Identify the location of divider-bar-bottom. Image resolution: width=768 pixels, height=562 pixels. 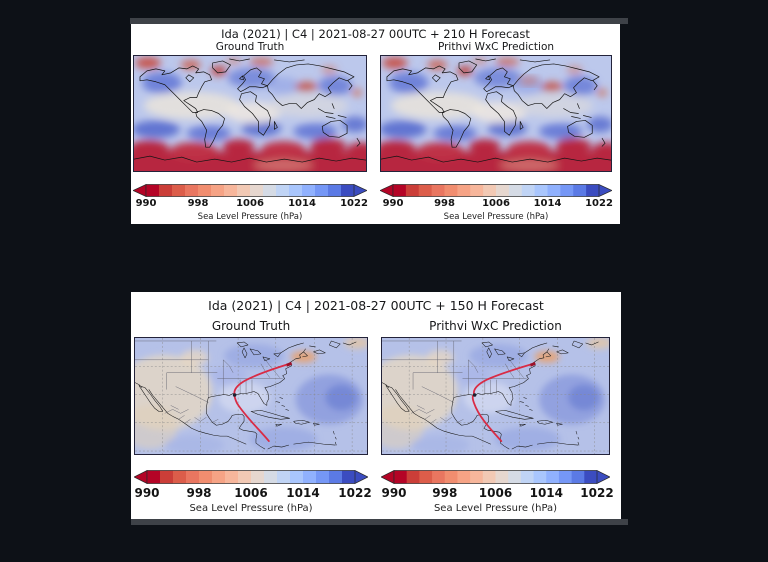
(379, 522).